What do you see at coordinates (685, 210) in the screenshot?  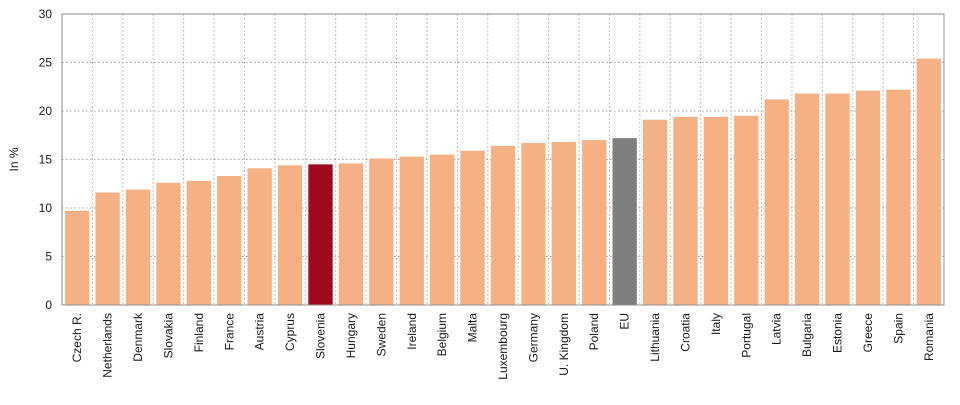 I see `bar-croatia` at bounding box center [685, 210].